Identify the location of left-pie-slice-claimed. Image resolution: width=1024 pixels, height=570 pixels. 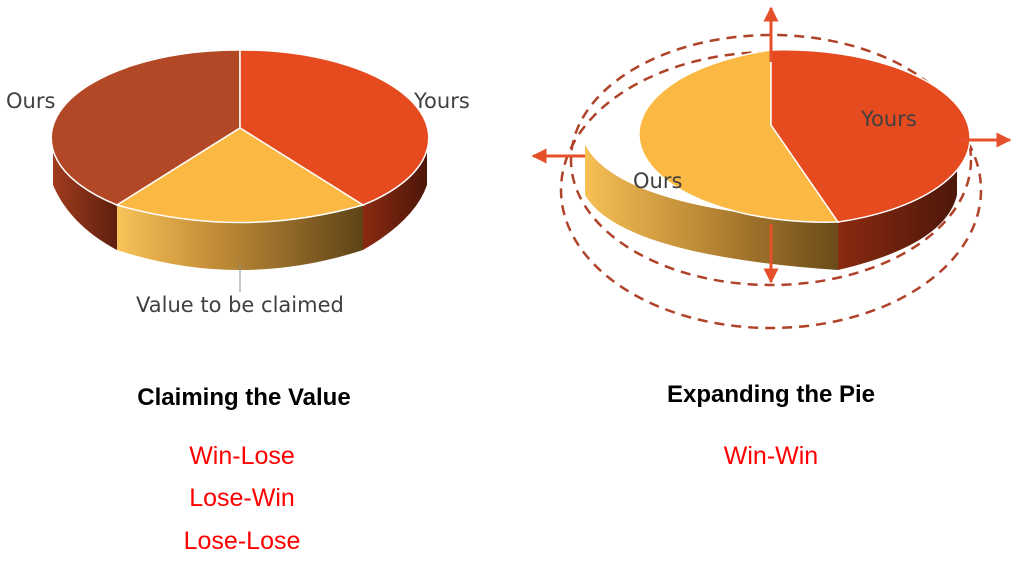
(240, 175).